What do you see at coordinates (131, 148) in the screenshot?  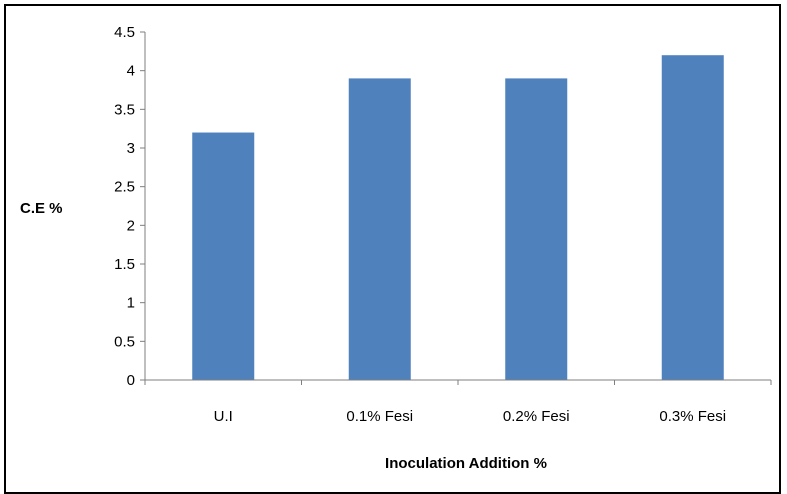 I see `y-tick-label: 3` at bounding box center [131, 148].